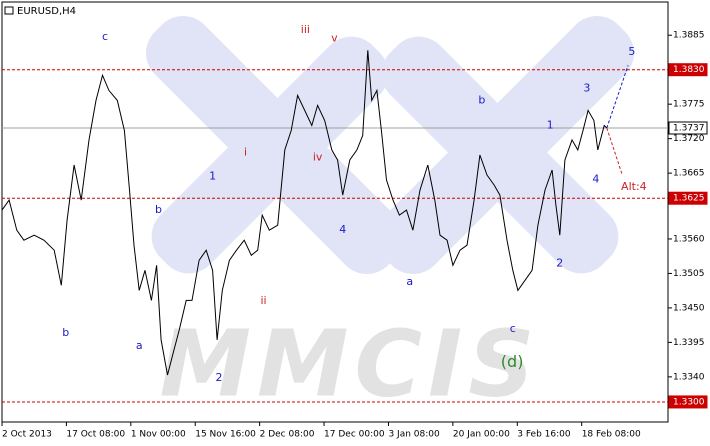  What do you see at coordinates (349, 363) in the screenshot?
I see `watermark-text: MMCIS` at bounding box center [349, 363].